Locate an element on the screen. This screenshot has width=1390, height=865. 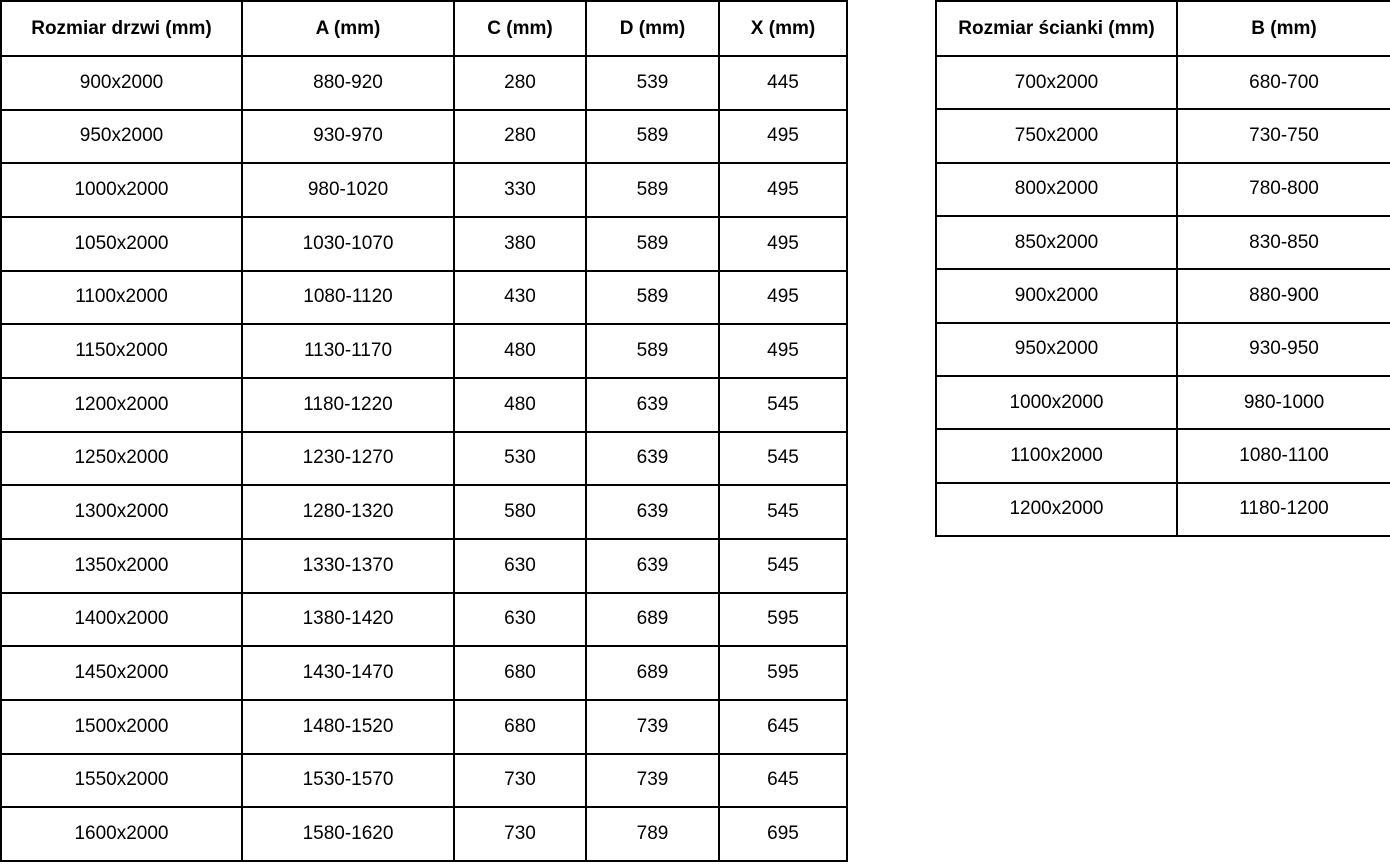
table-cell: 850x2000 is located at coordinates (1056, 242).